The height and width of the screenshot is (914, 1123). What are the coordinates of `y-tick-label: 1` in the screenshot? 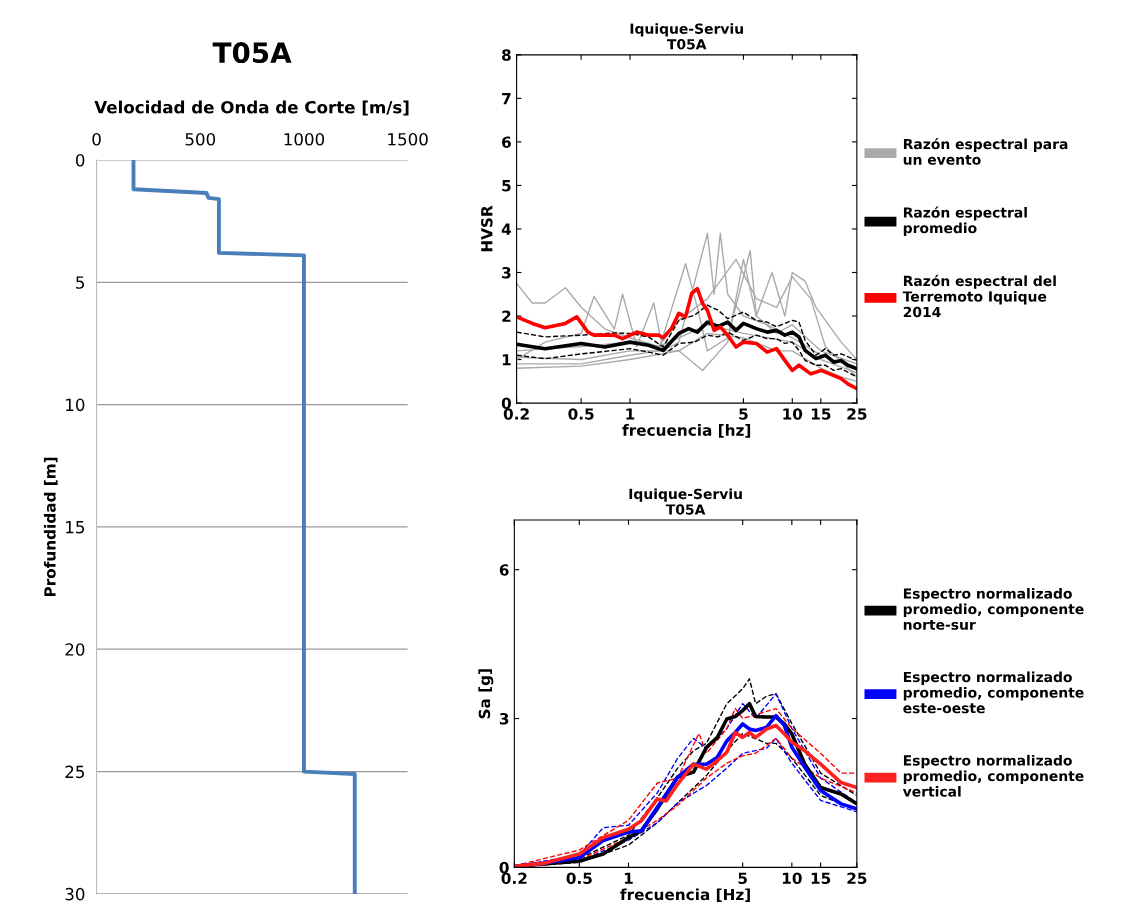 It's located at (506, 360).